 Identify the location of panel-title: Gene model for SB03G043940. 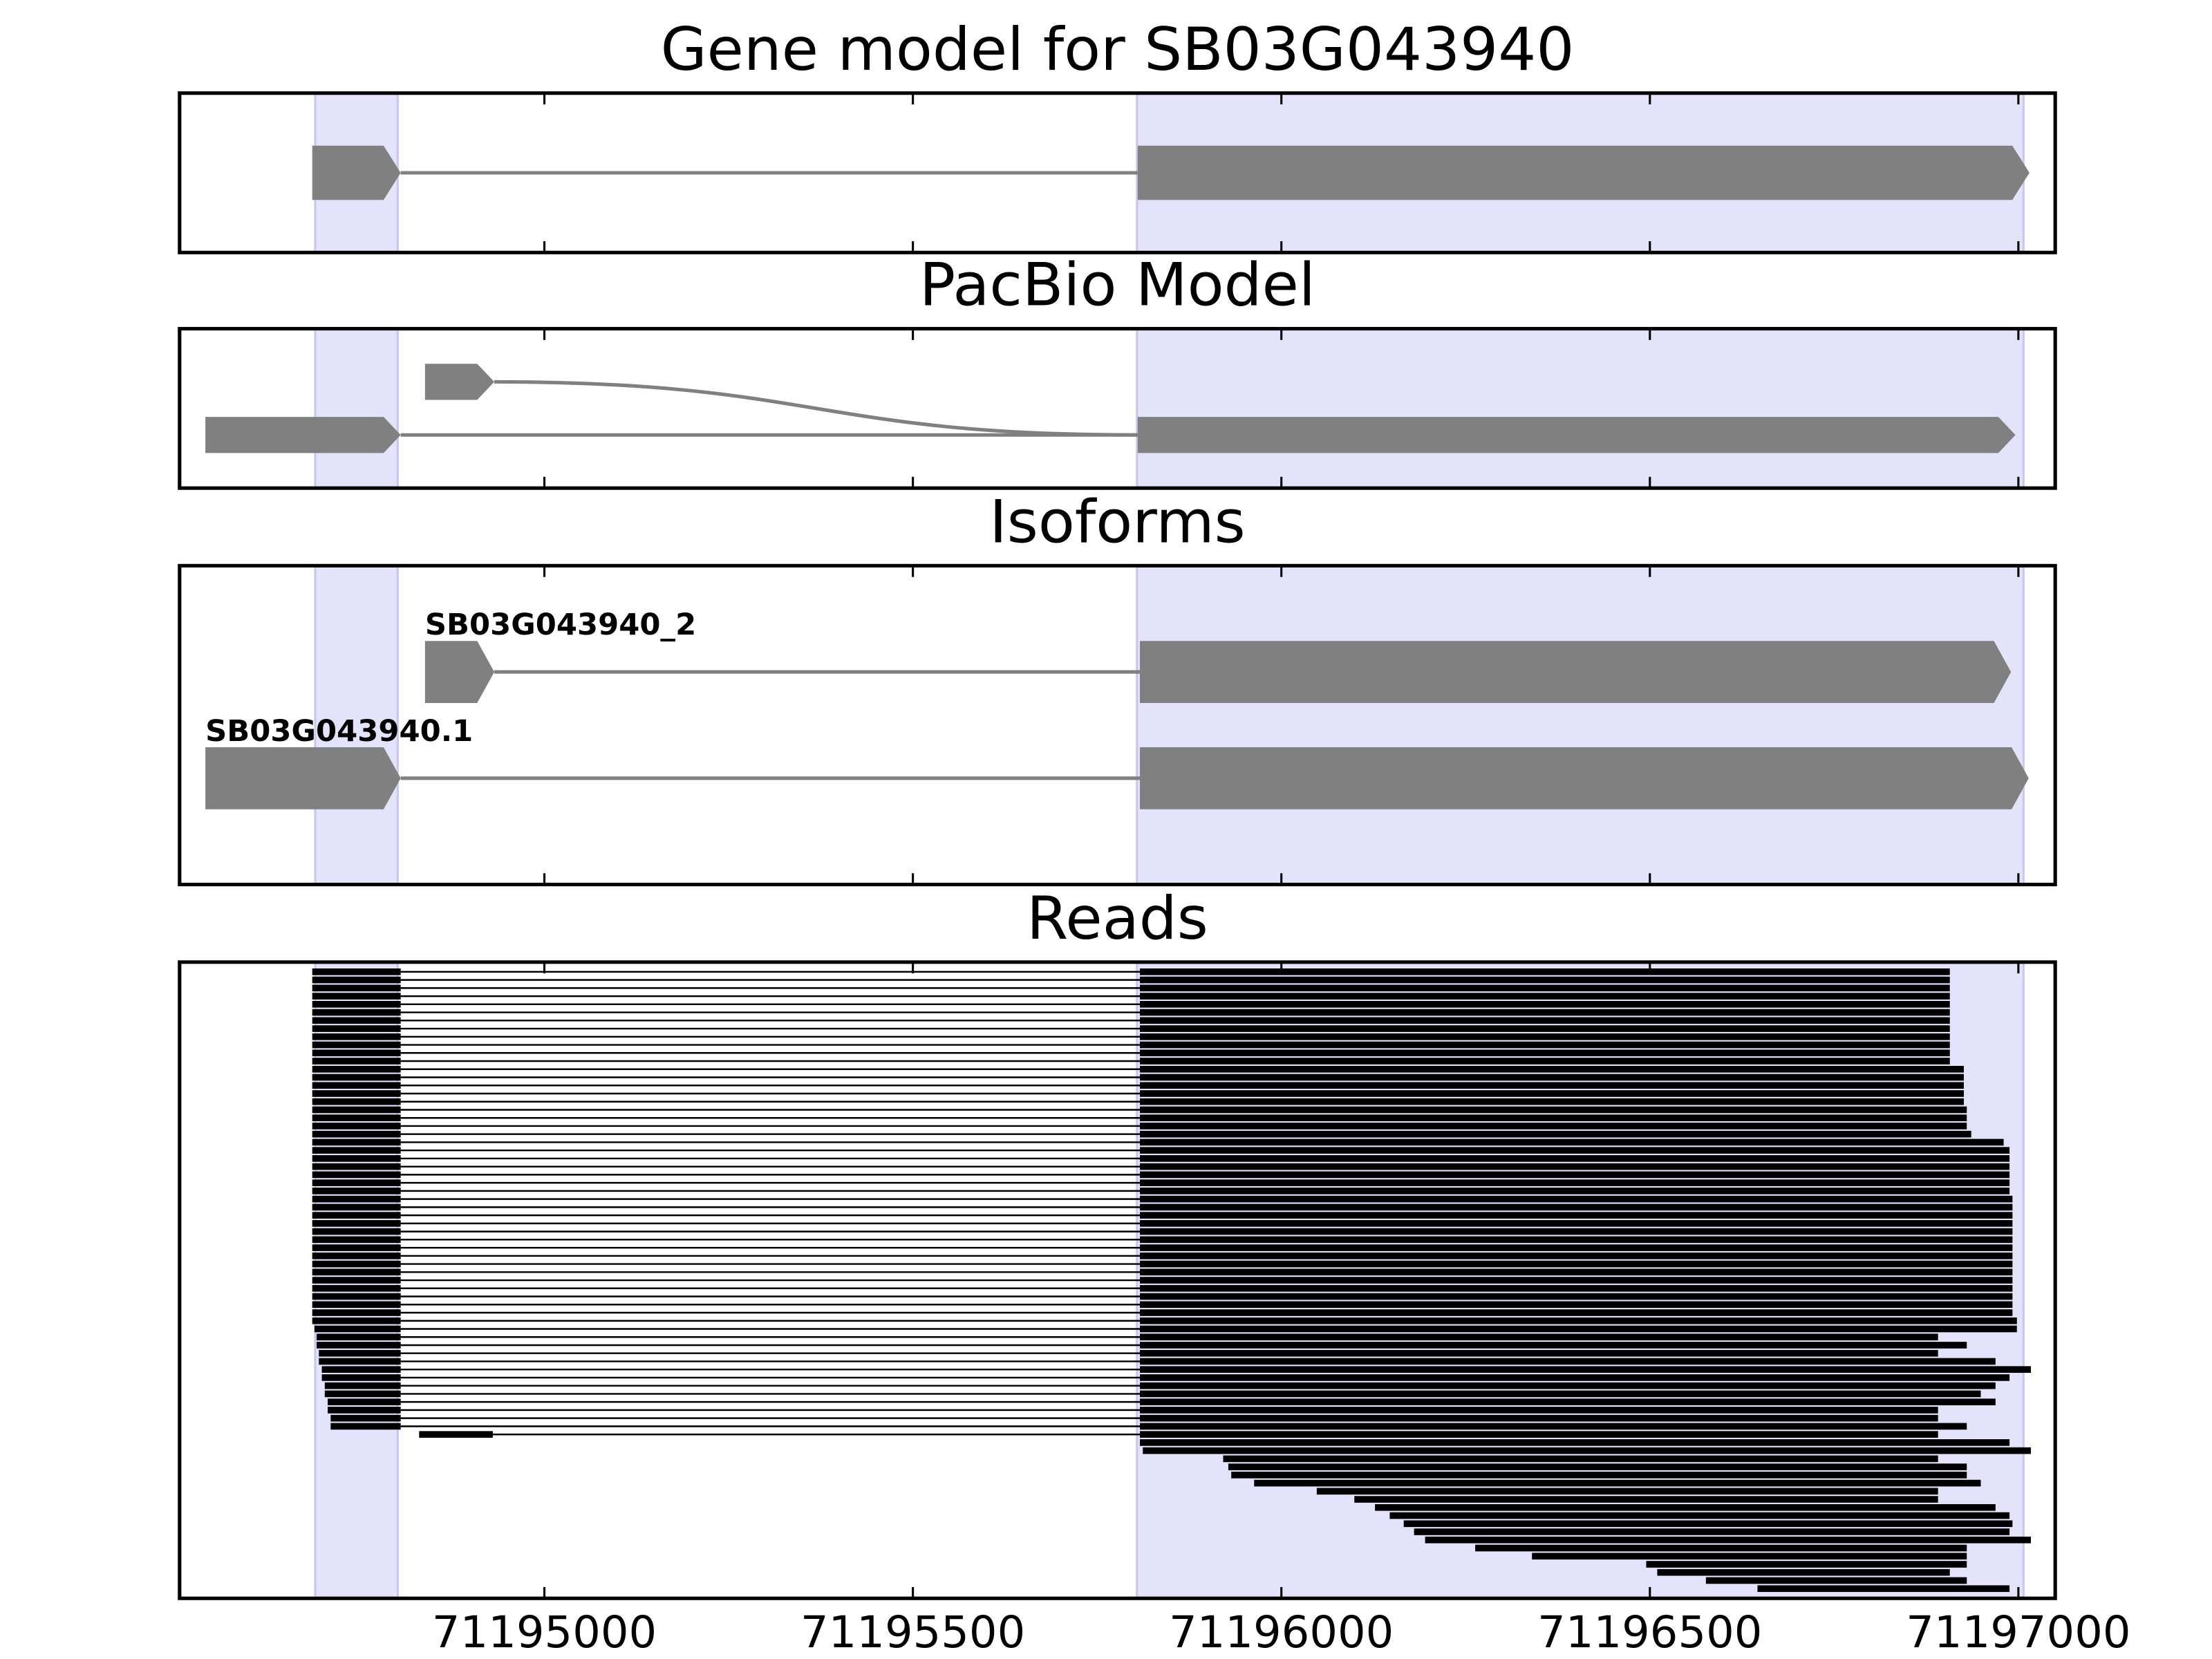
(1118, 49).